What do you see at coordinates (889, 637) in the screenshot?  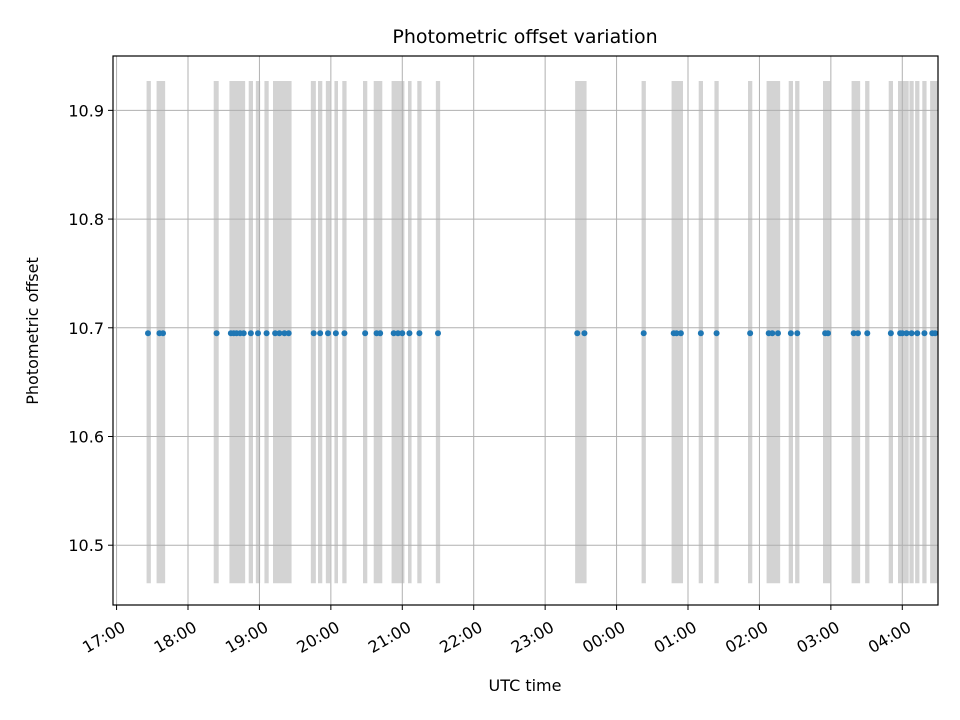 I see `x-tick-label-11: 04:00` at bounding box center [889, 637].